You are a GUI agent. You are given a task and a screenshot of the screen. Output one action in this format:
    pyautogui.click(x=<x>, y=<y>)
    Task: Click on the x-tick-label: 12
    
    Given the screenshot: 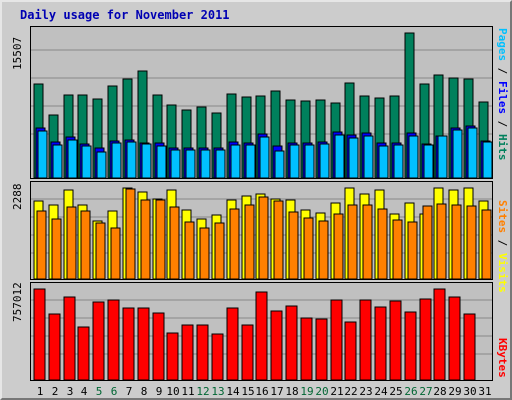 What is the action you would take?
    pyautogui.click(x=203, y=391)
    